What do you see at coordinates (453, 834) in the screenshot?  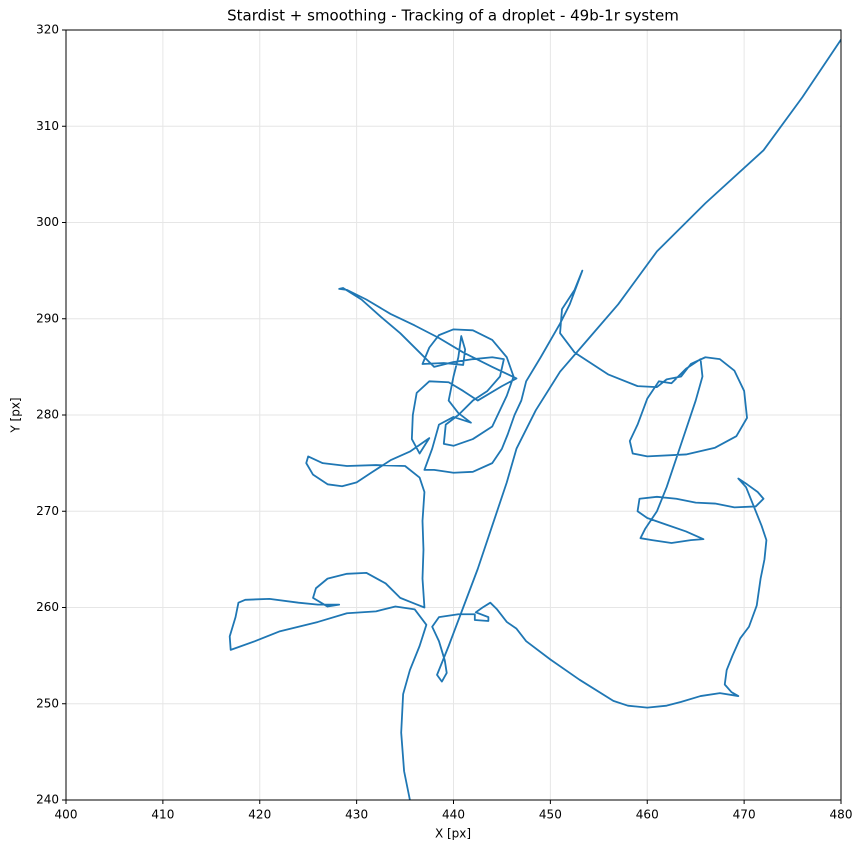 I see `x-axis-label: X [px]` at bounding box center [453, 834].